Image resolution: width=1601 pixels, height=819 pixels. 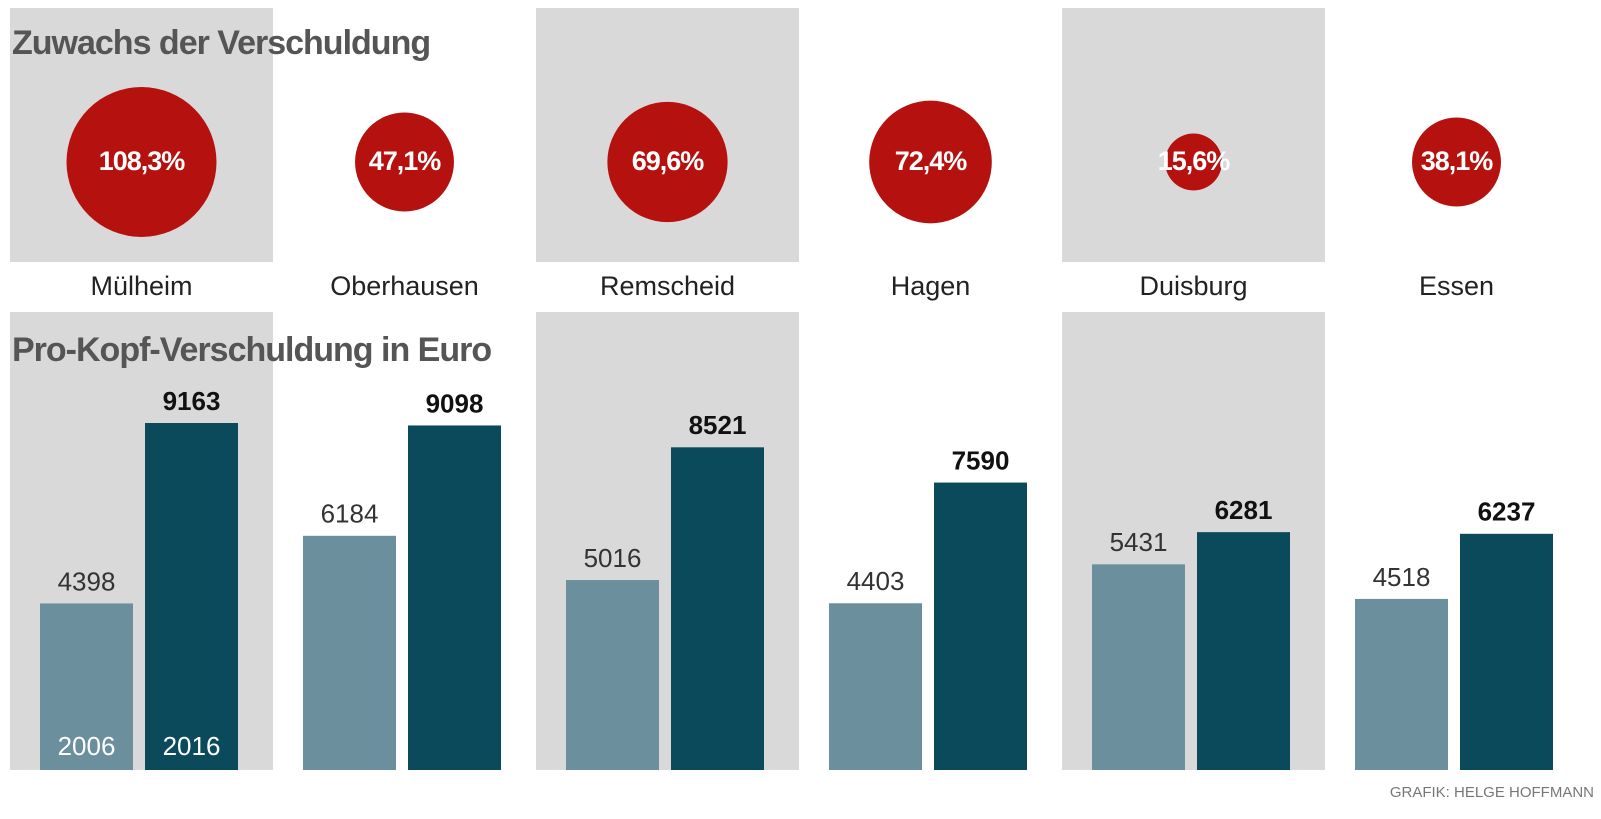 I want to click on credit: GRAFIK: HELGE HOFFMANN, so click(x=1492, y=792).